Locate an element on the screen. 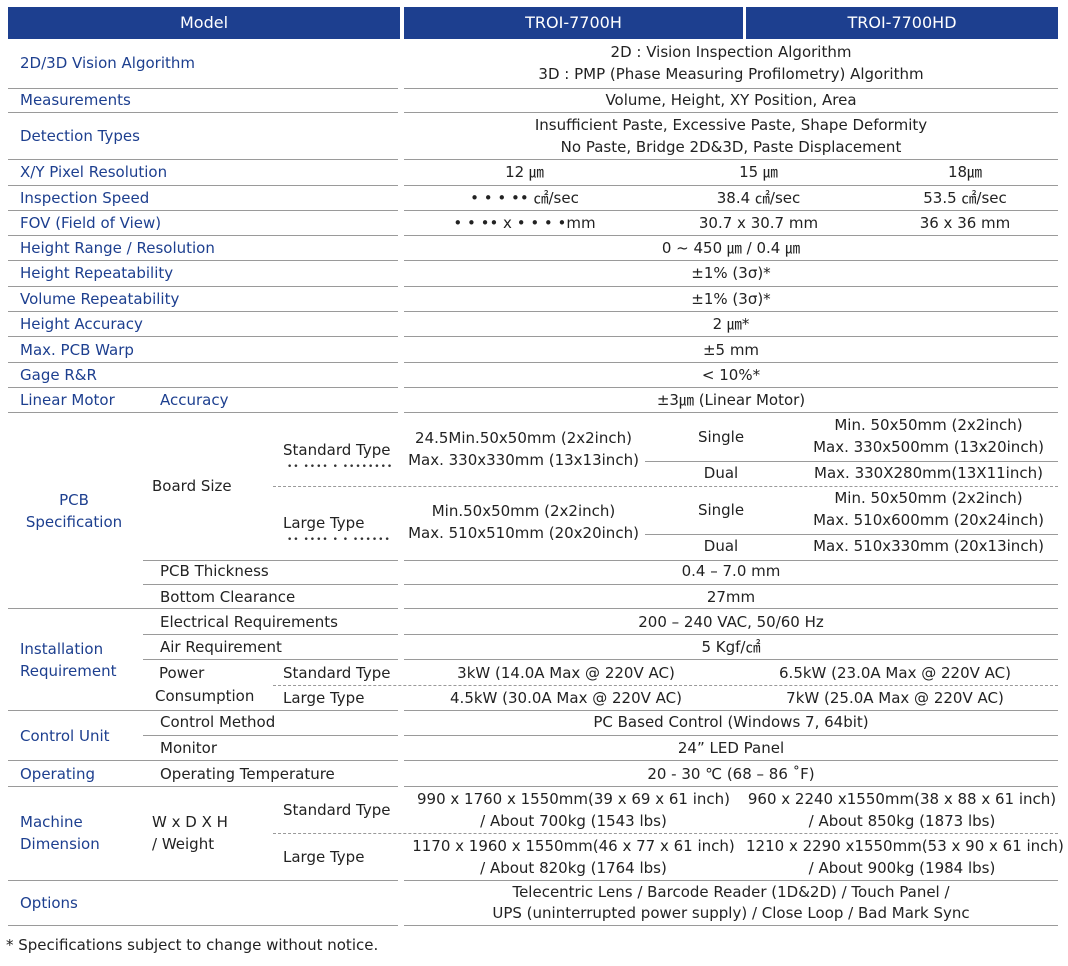  row-sublabel: Air Requirement is located at coordinates (221, 647).